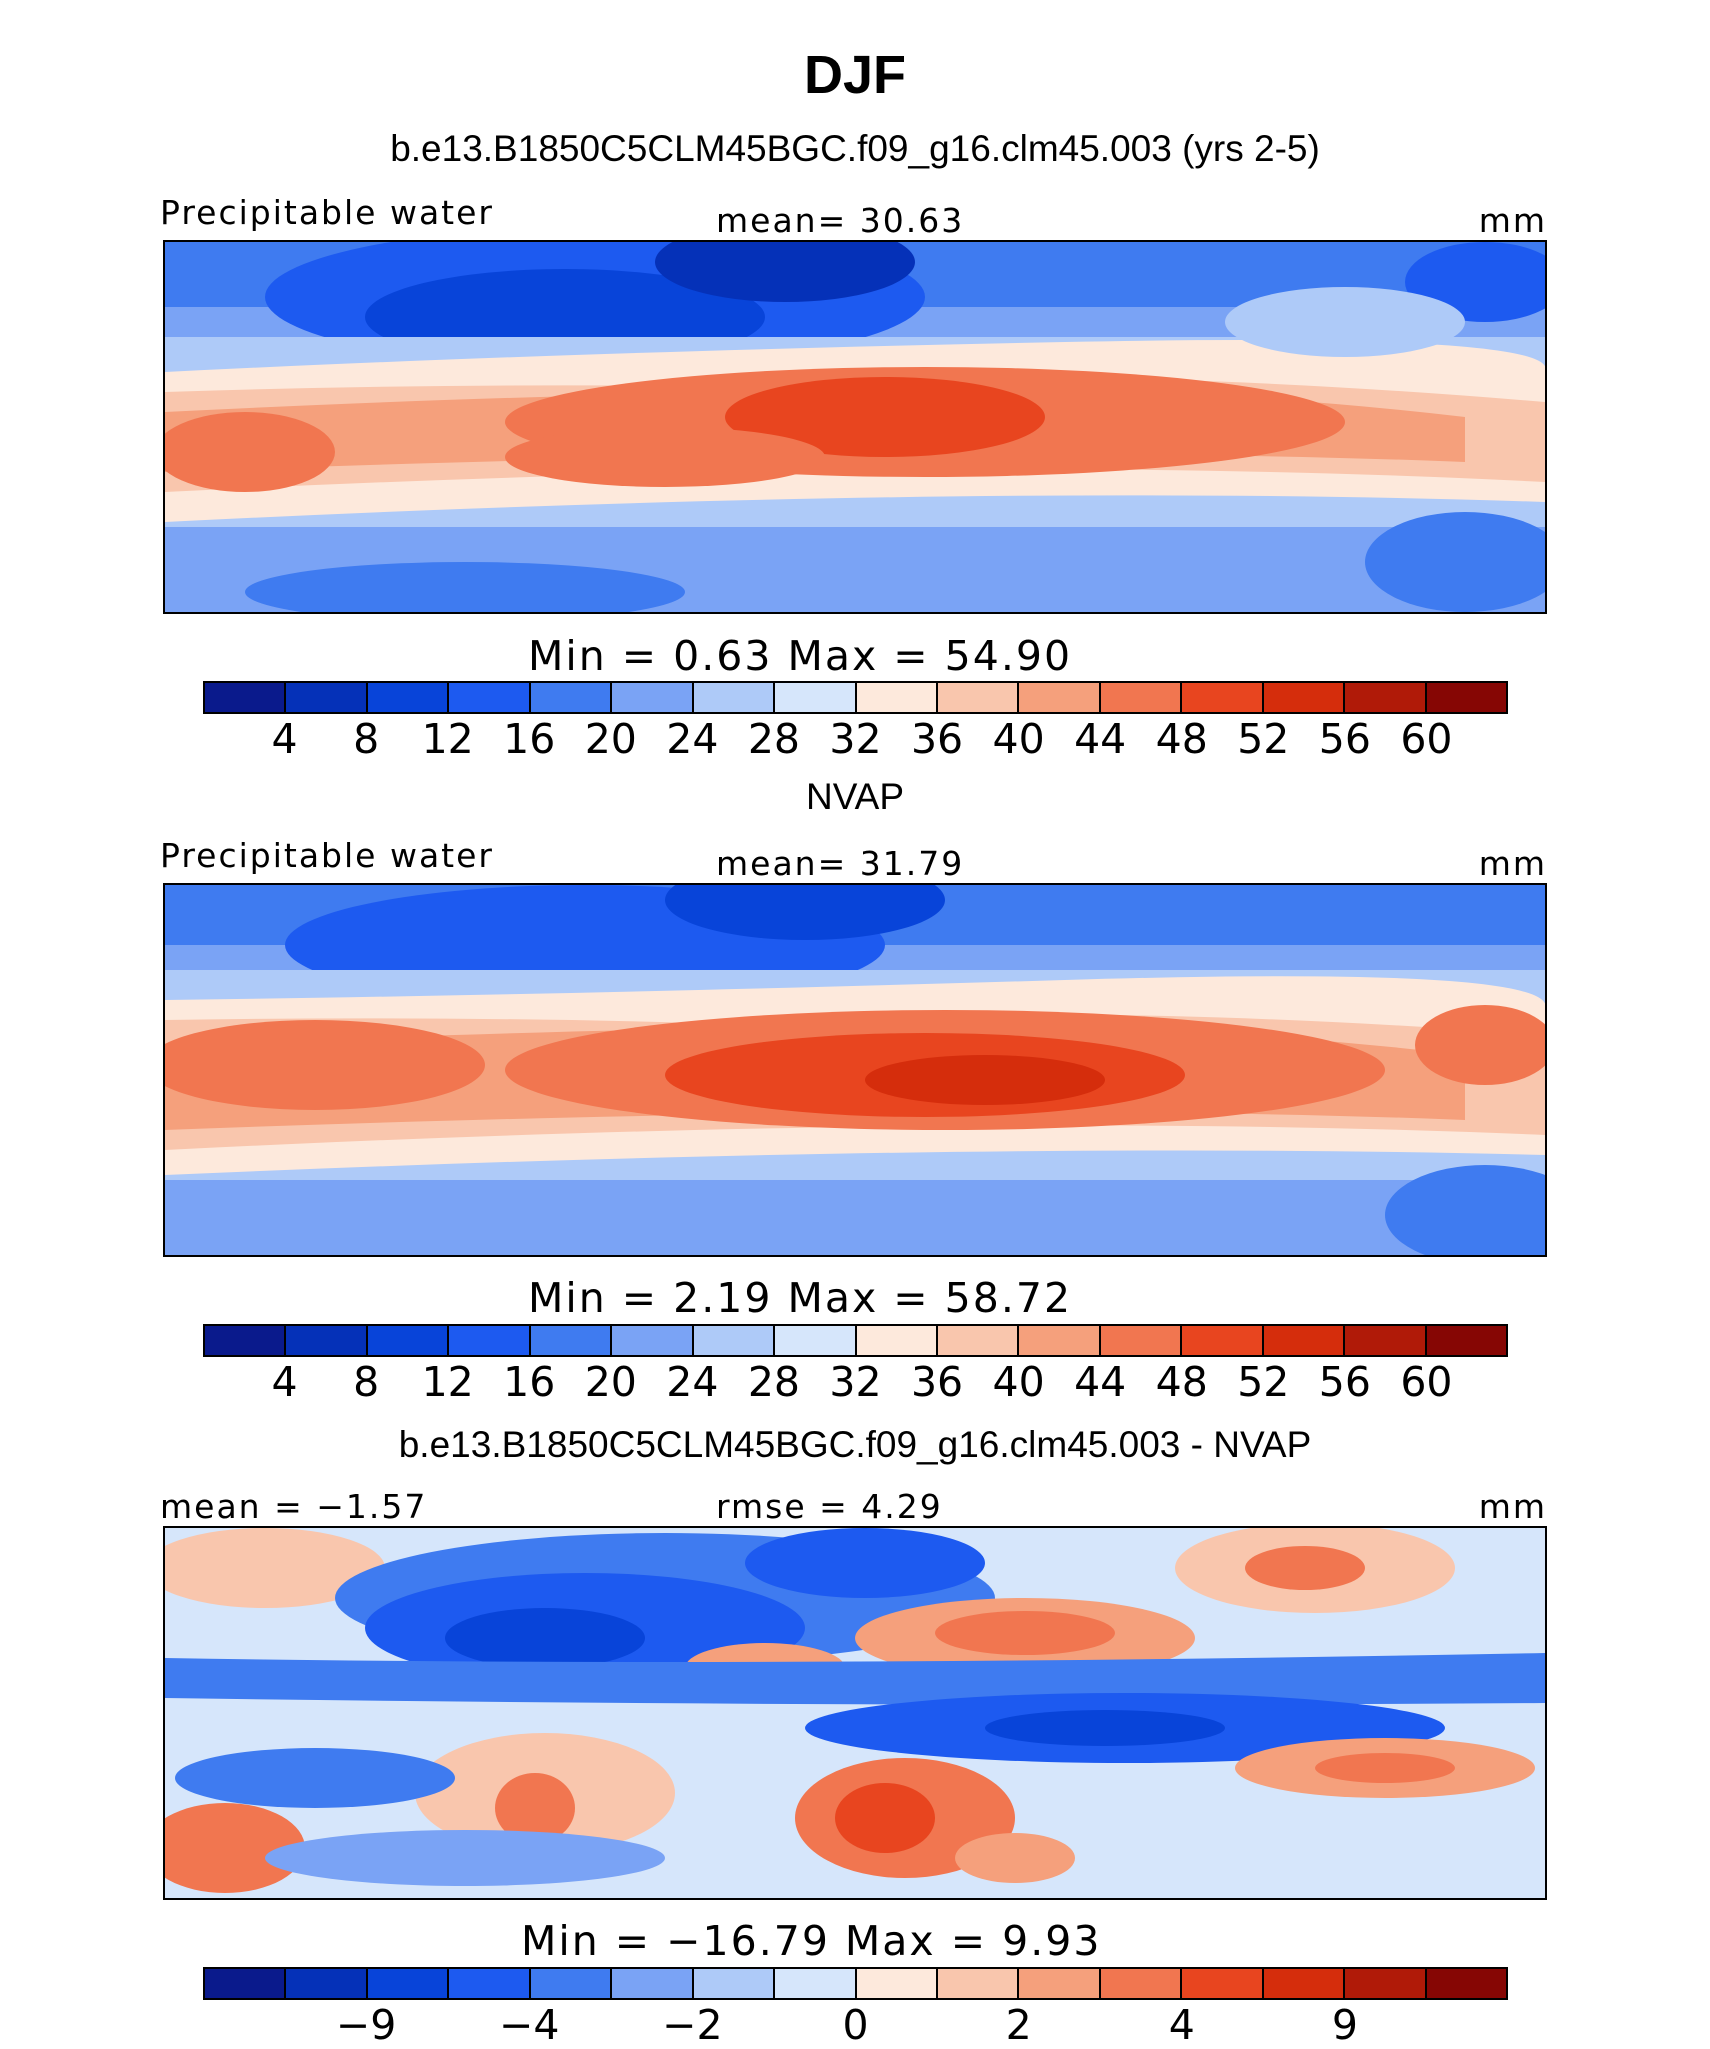  Describe the element at coordinates (1512, 1506) in the screenshot. I see `panel3-units: mm` at that location.